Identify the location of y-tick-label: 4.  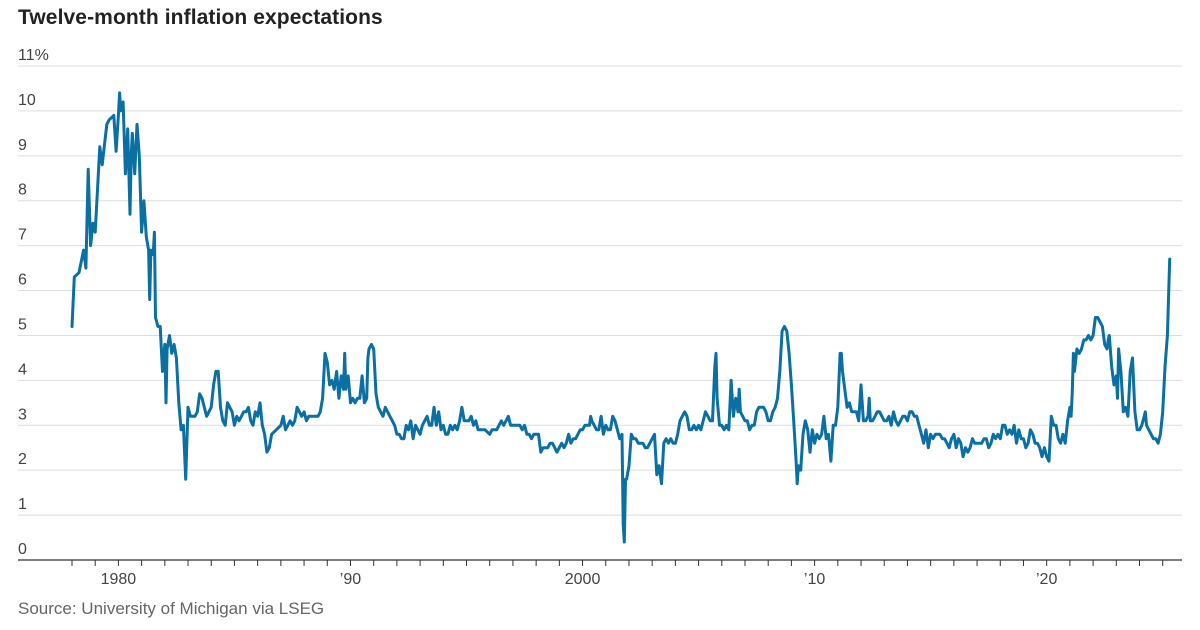
(22, 369).